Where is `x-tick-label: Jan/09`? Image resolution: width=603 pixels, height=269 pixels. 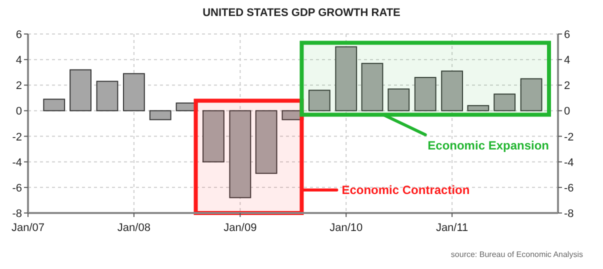
x-tick-label: Jan/09 is located at coordinates (240, 228).